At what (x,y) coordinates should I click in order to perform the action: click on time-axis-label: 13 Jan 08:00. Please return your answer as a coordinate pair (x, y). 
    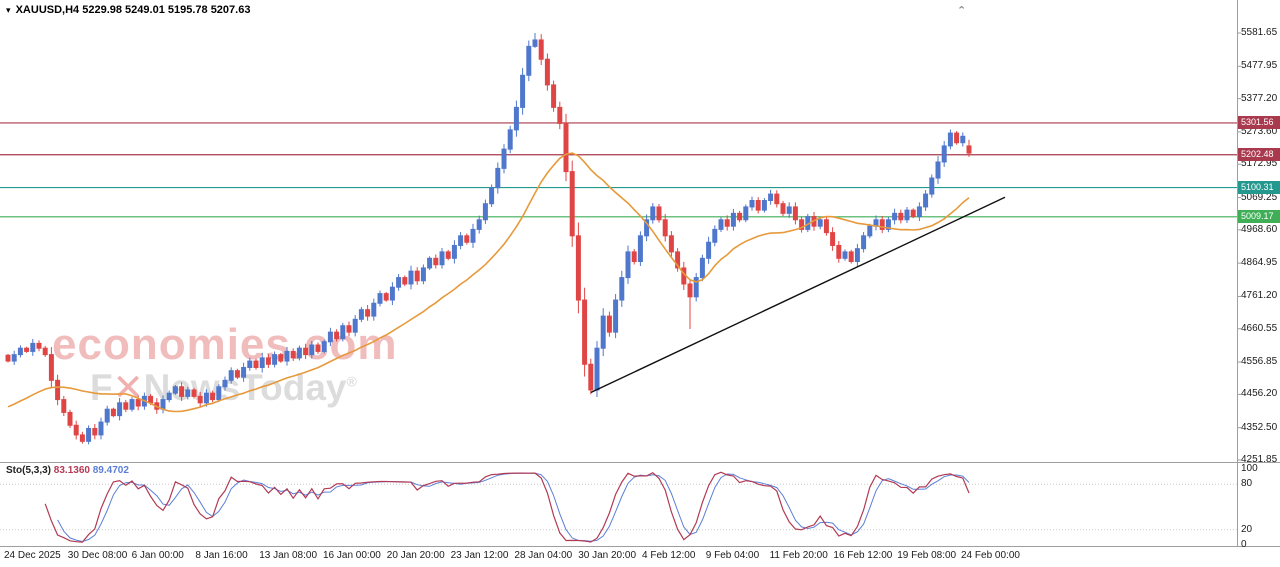
    Looking at the image, I should click on (288, 555).